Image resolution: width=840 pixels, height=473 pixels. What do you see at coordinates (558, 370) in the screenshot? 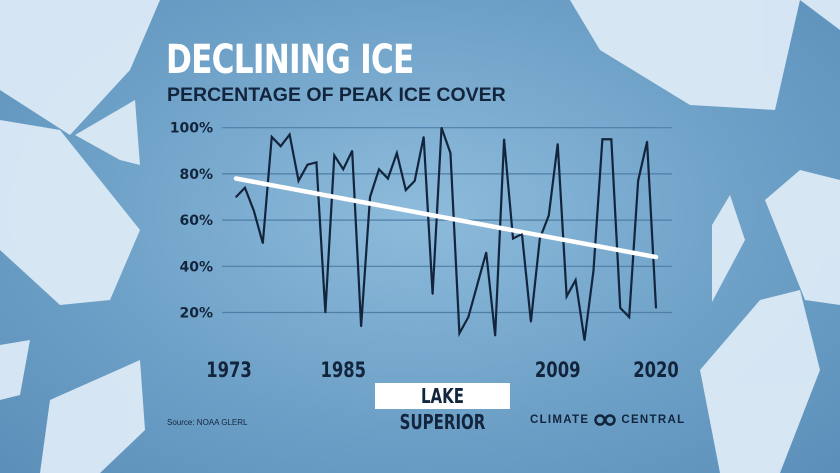
I see `x-tick-label: 2009` at bounding box center [558, 370].